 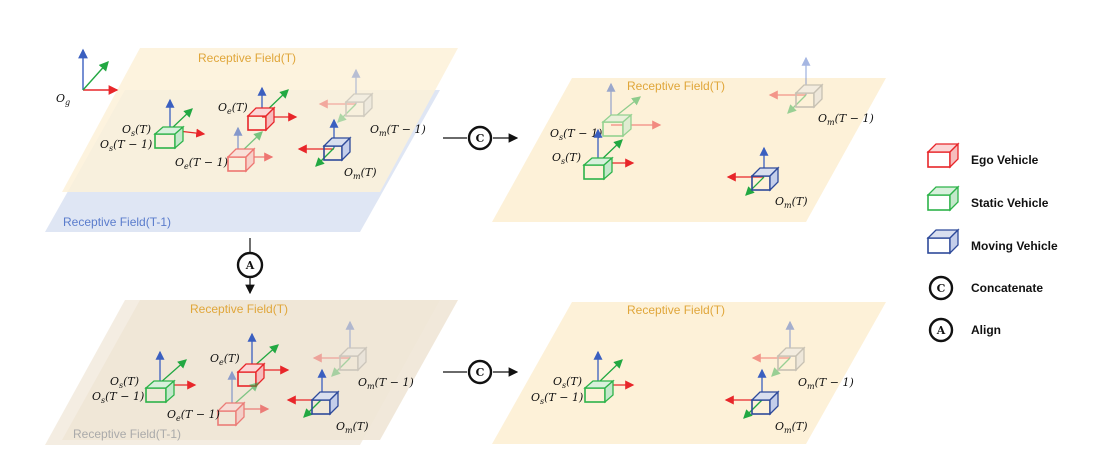 I want to click on concat-operator-bottom: C, so click(x=481, y=372).